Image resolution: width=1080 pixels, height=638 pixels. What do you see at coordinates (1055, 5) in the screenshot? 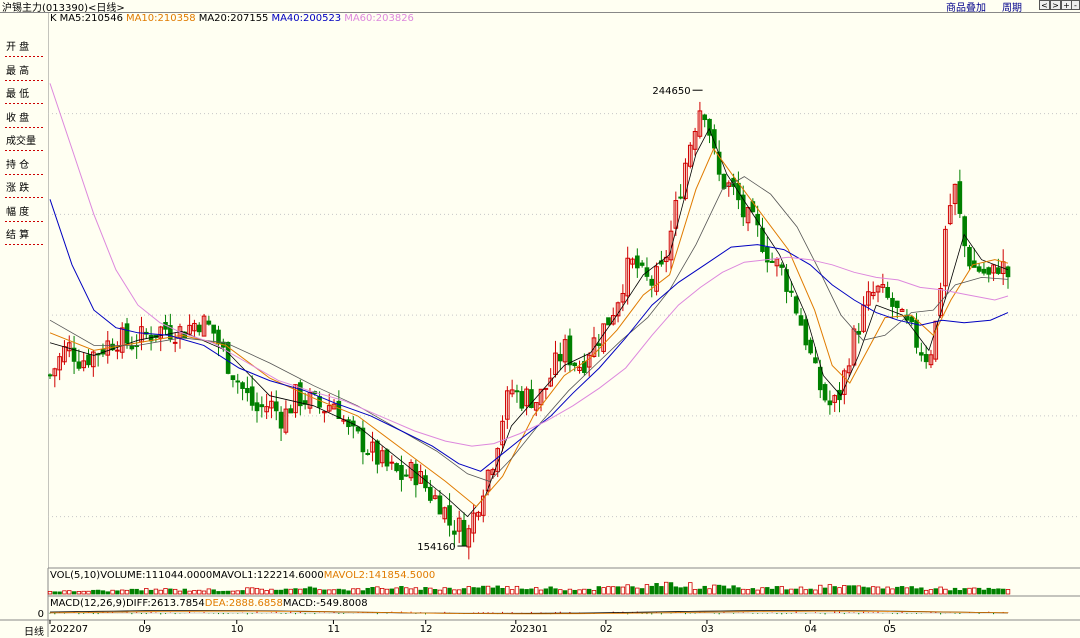
I see `scroll-right-button: >` at bounding box center [1055, 5].